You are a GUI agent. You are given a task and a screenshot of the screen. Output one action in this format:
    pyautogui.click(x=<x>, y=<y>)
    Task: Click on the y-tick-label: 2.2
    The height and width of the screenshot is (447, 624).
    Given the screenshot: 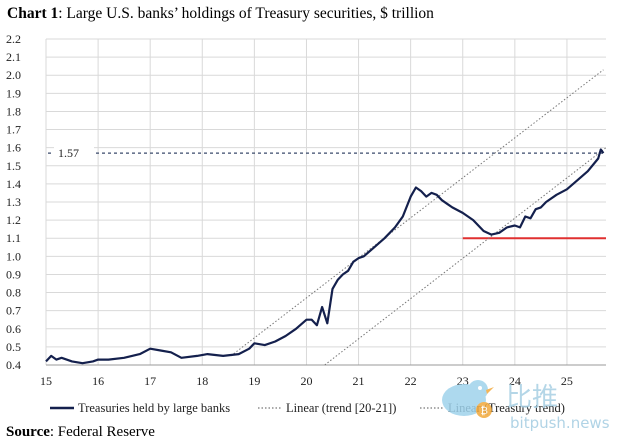 What is the action you would take?
    pyautogui.click(x=13, y=39)
    